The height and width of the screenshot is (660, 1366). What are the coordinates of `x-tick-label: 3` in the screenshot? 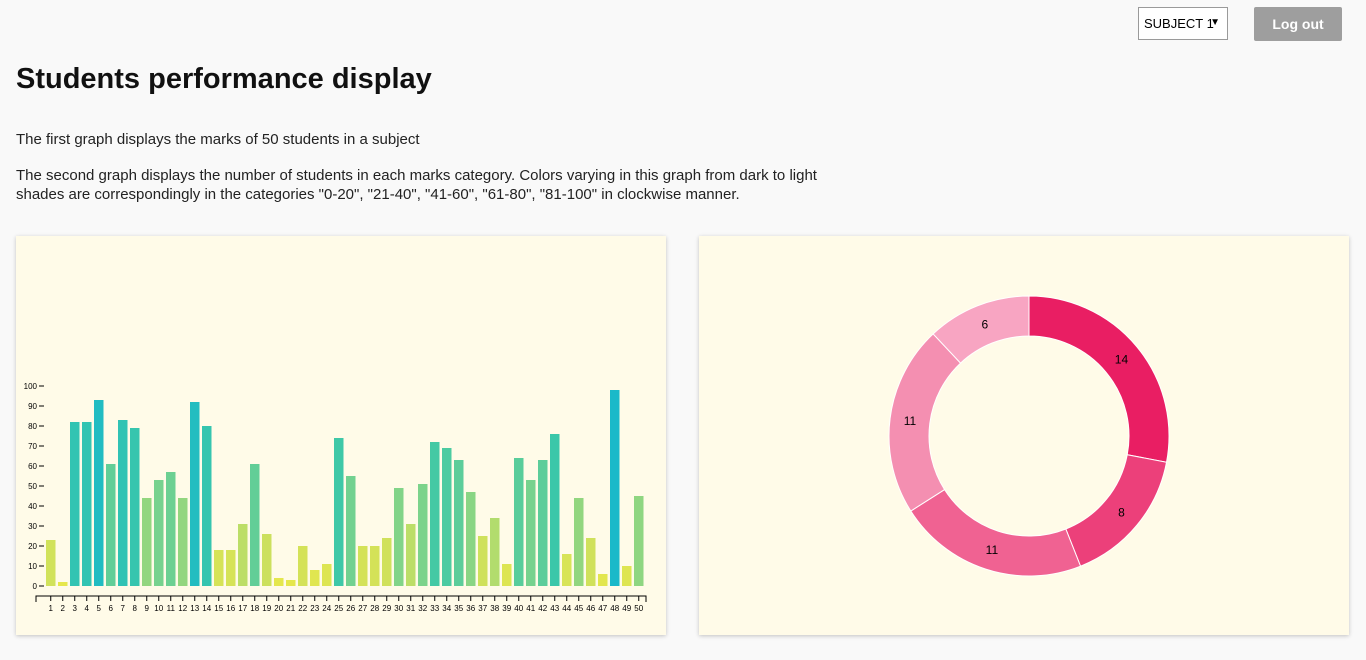 It's located at (75, 608).